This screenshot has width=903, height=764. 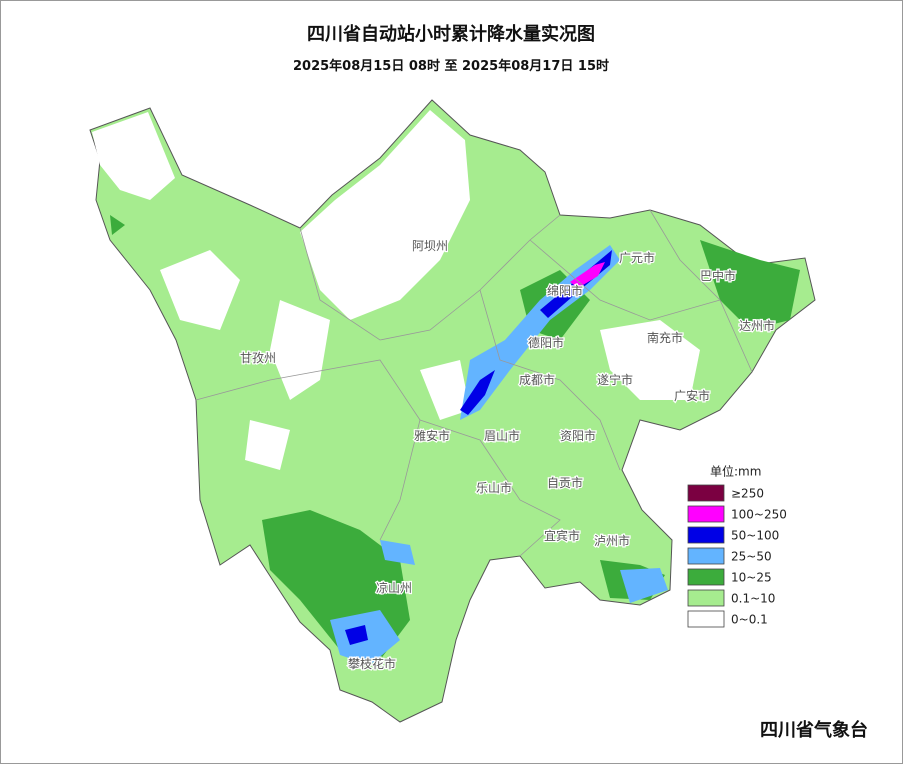 I want to click on city-label: 凉山州, so click(x=394, y=587).